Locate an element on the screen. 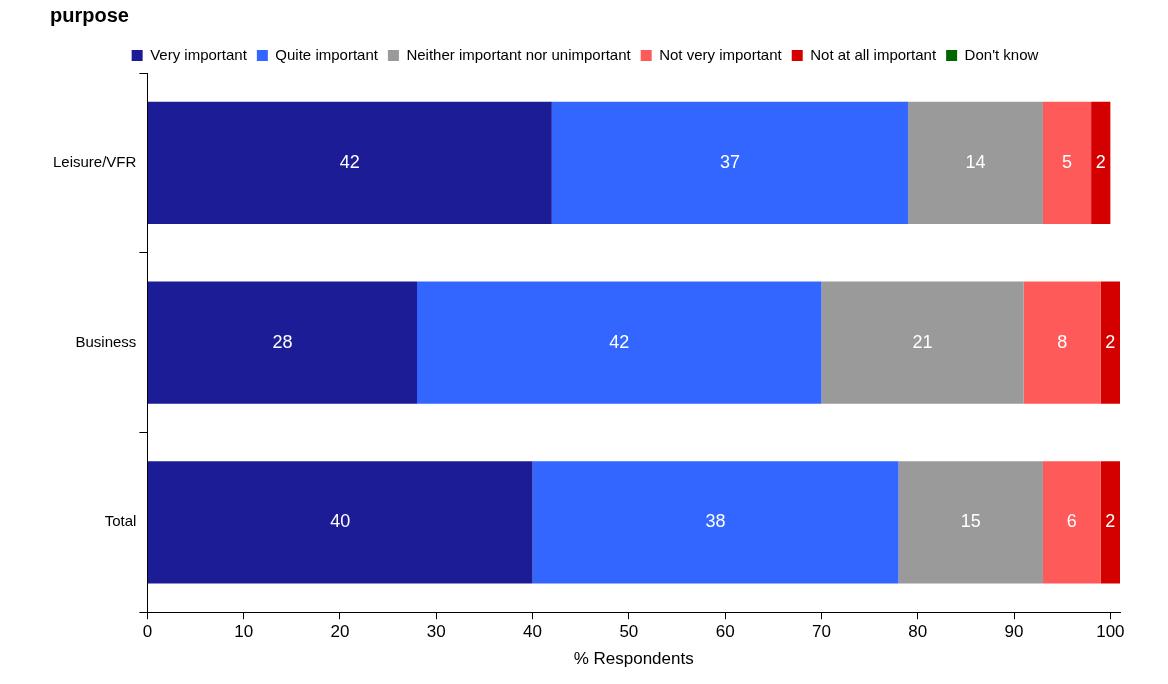  legend-label: Not very important is located at coordinates (721, 54).